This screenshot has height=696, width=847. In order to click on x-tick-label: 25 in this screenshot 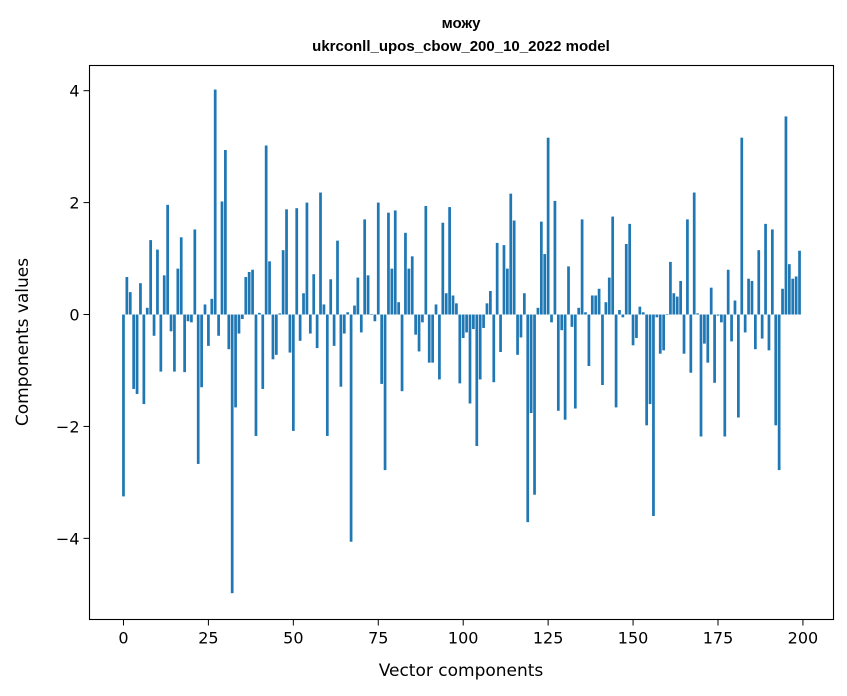, I will do `click(208, 638)`.